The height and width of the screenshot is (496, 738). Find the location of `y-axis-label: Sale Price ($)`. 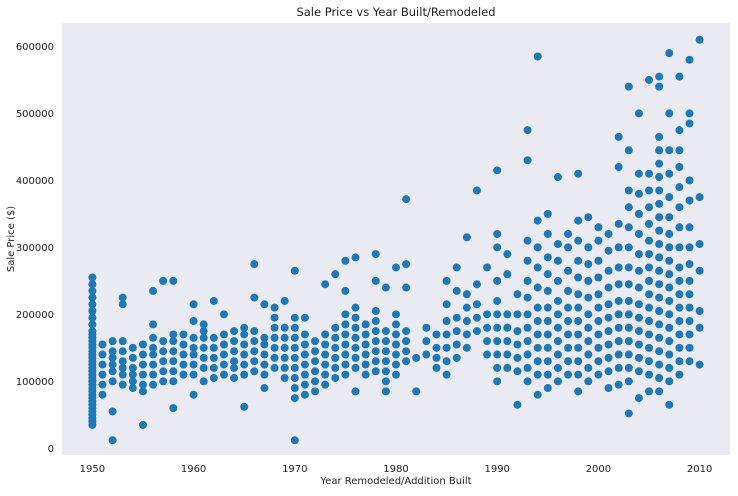

y-axis-label: Sale Price ($) is located at coordinates (11, 239).